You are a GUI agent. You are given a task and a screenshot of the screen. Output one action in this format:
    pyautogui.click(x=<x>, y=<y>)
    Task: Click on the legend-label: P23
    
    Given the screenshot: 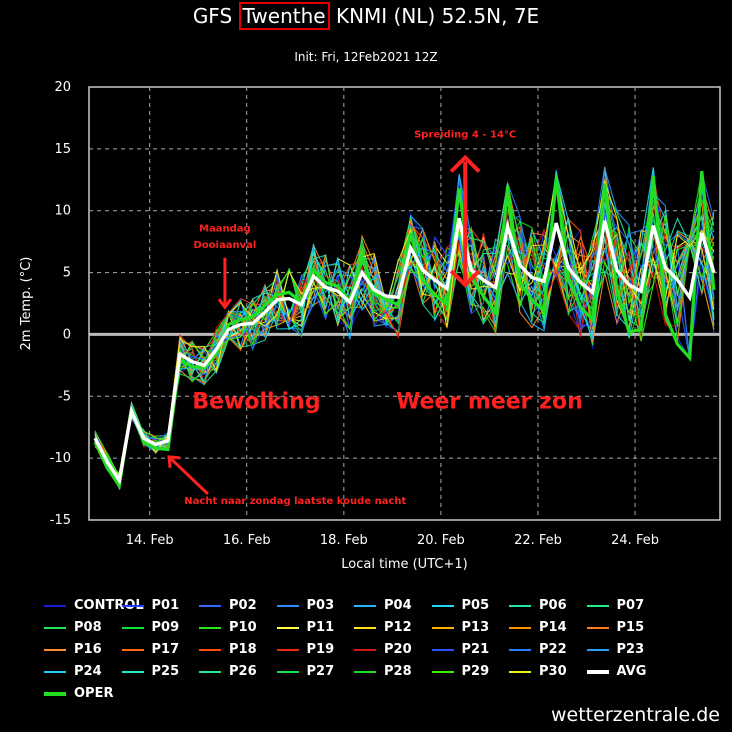 What is the action you would take?
    pyautogui.click(x=630, y=649)
    